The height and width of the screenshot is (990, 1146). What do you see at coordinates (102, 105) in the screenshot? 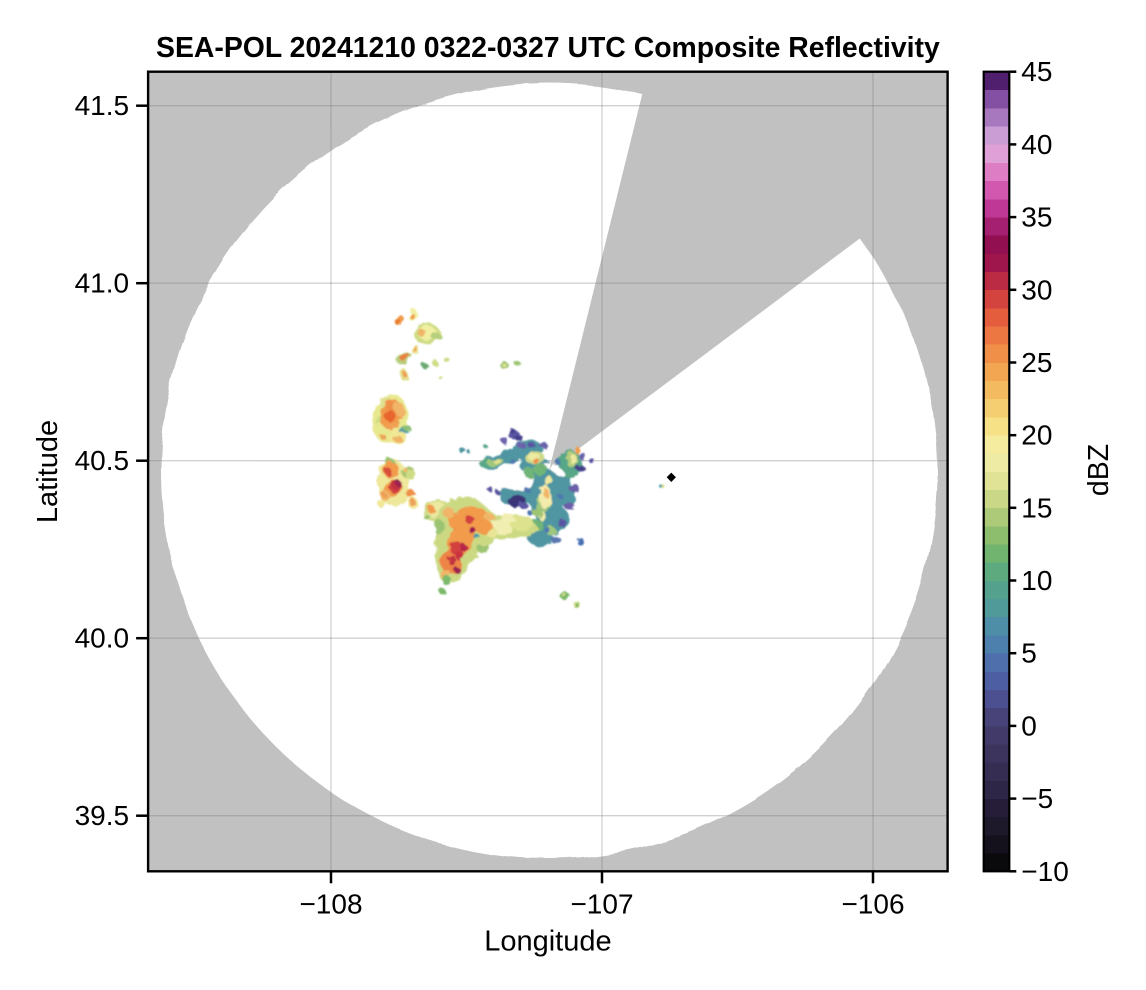
I see `svg-text: 41.5` at bounding box center [102, 105].